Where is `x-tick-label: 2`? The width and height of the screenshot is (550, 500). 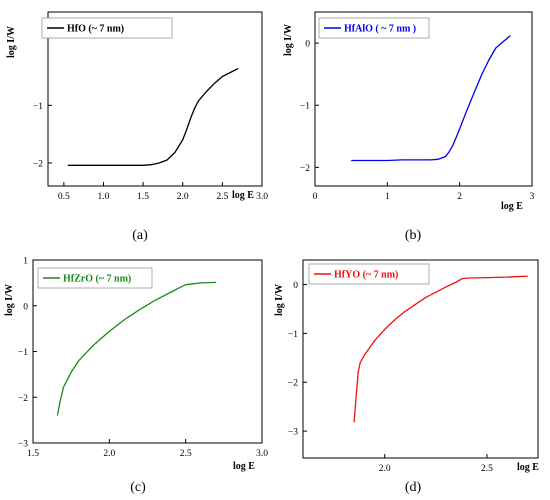
x-tick-label: 2 is located at coordinates (459, 197).